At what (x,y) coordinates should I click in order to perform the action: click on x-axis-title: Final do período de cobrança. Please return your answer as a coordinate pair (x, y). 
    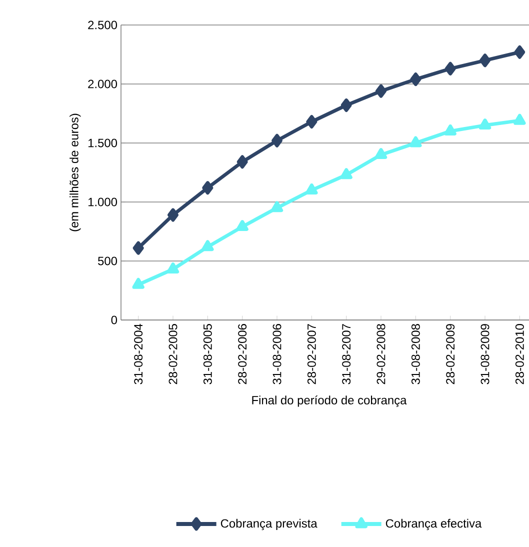
    Looking at the image, I should click on (329, 401).